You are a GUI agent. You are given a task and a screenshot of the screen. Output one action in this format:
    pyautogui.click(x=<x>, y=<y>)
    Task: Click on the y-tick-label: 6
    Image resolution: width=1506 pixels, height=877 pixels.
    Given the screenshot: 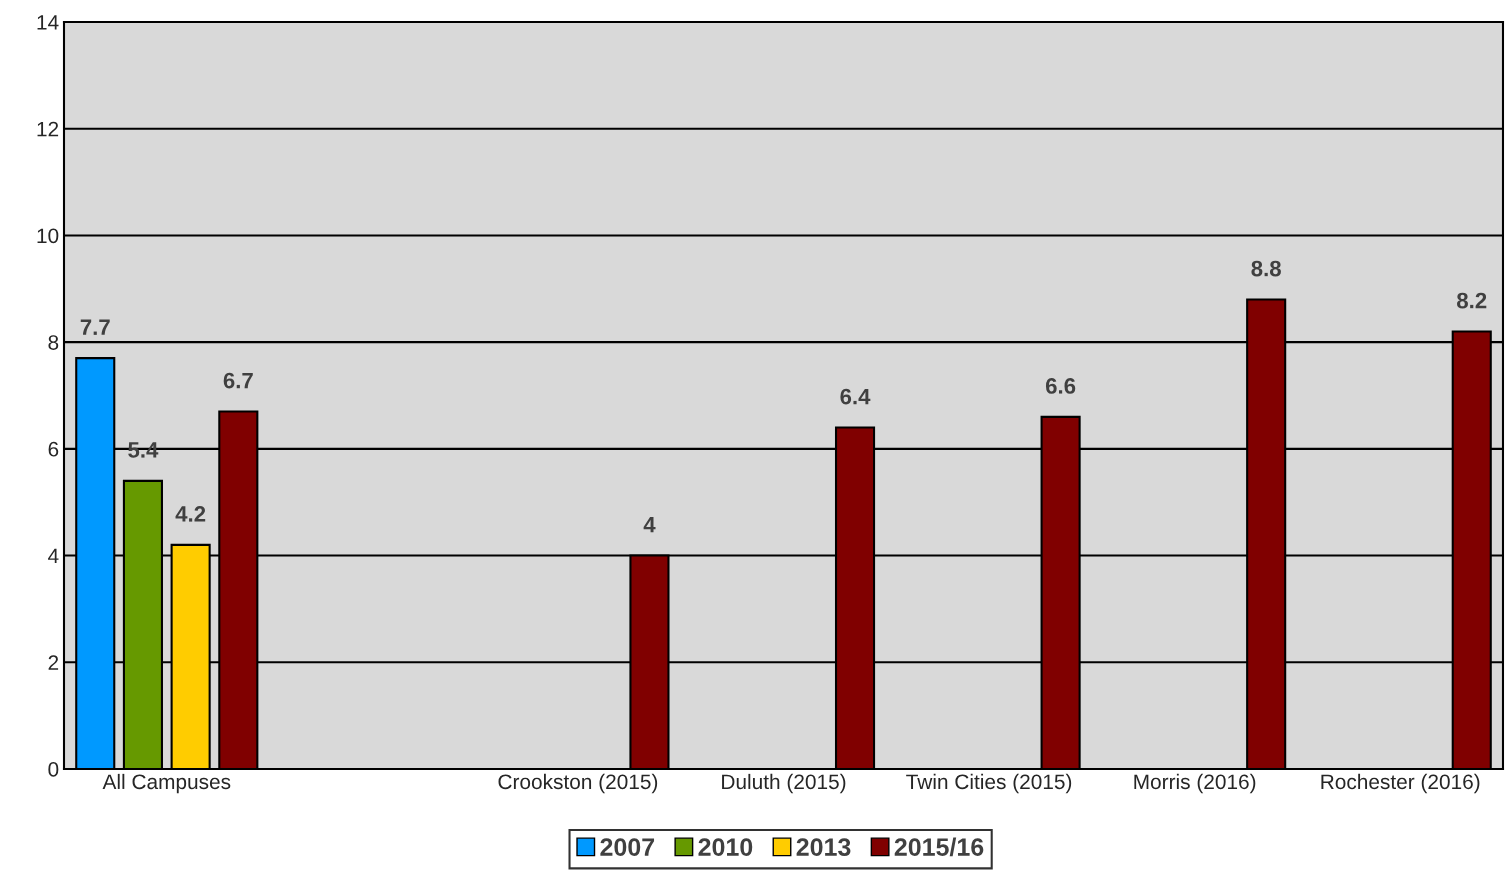 What is the action you would take?
    pyautogui.click(x=53, y=449)
    